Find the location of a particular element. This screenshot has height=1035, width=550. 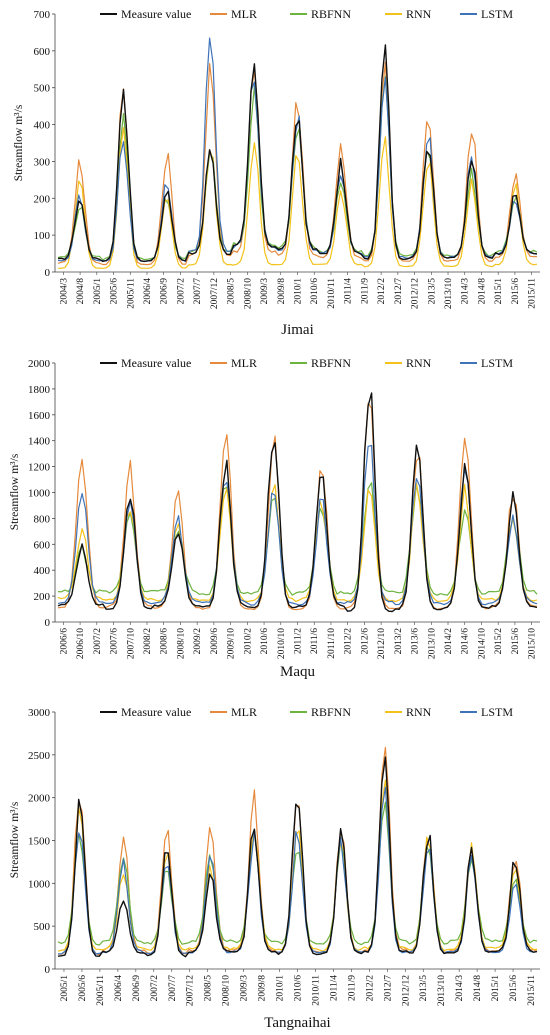

x-tick-label: 2011/10 is located at coordinates (332, 643).